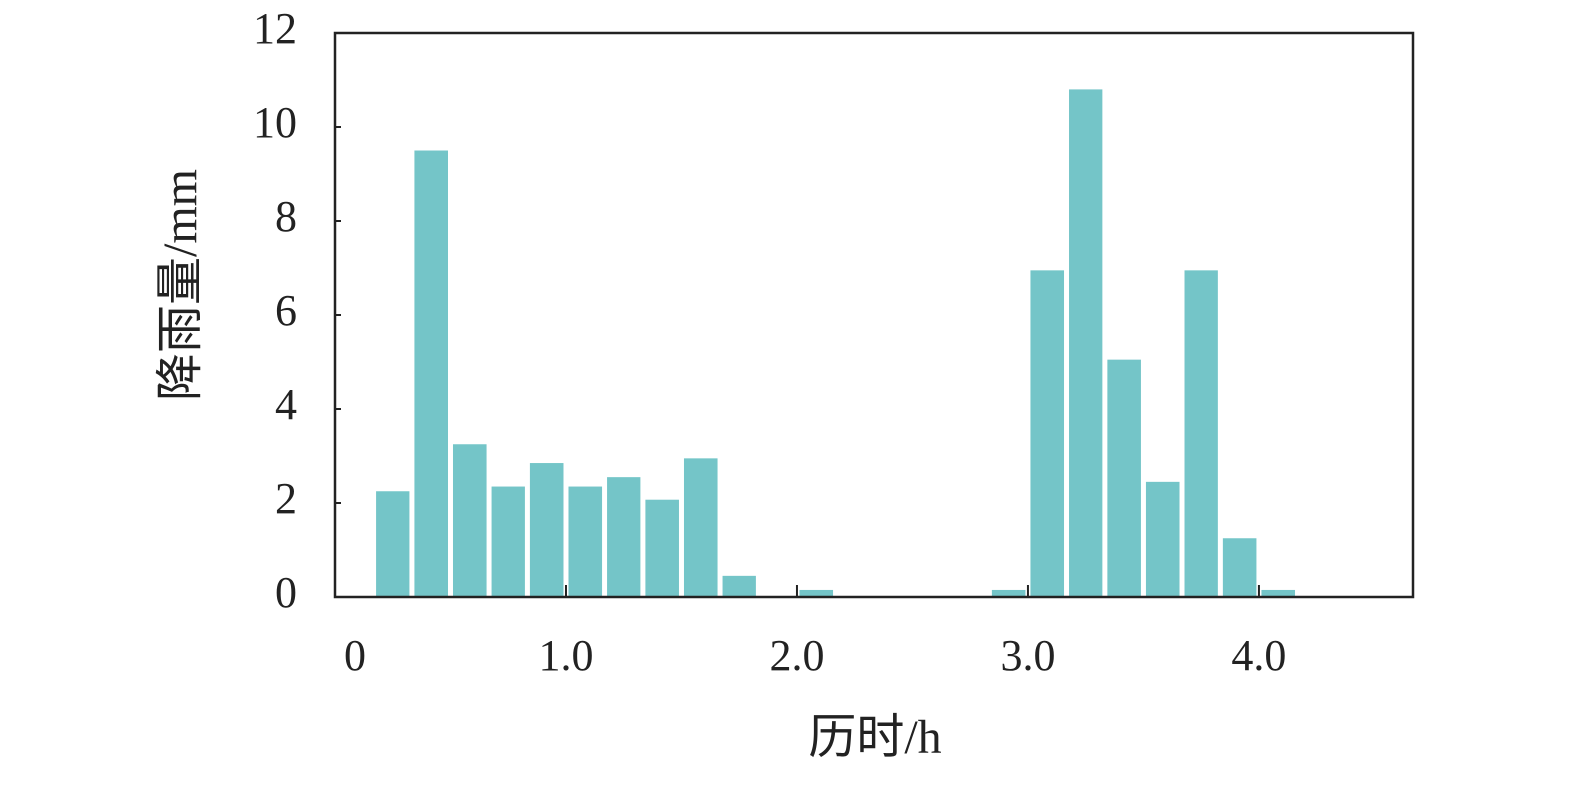 The image size is (1575, 785). What do you see at coordinates (286, 404) in the screenshot?
I see `y-tick-label: 4` at bounding box center [286, 404].